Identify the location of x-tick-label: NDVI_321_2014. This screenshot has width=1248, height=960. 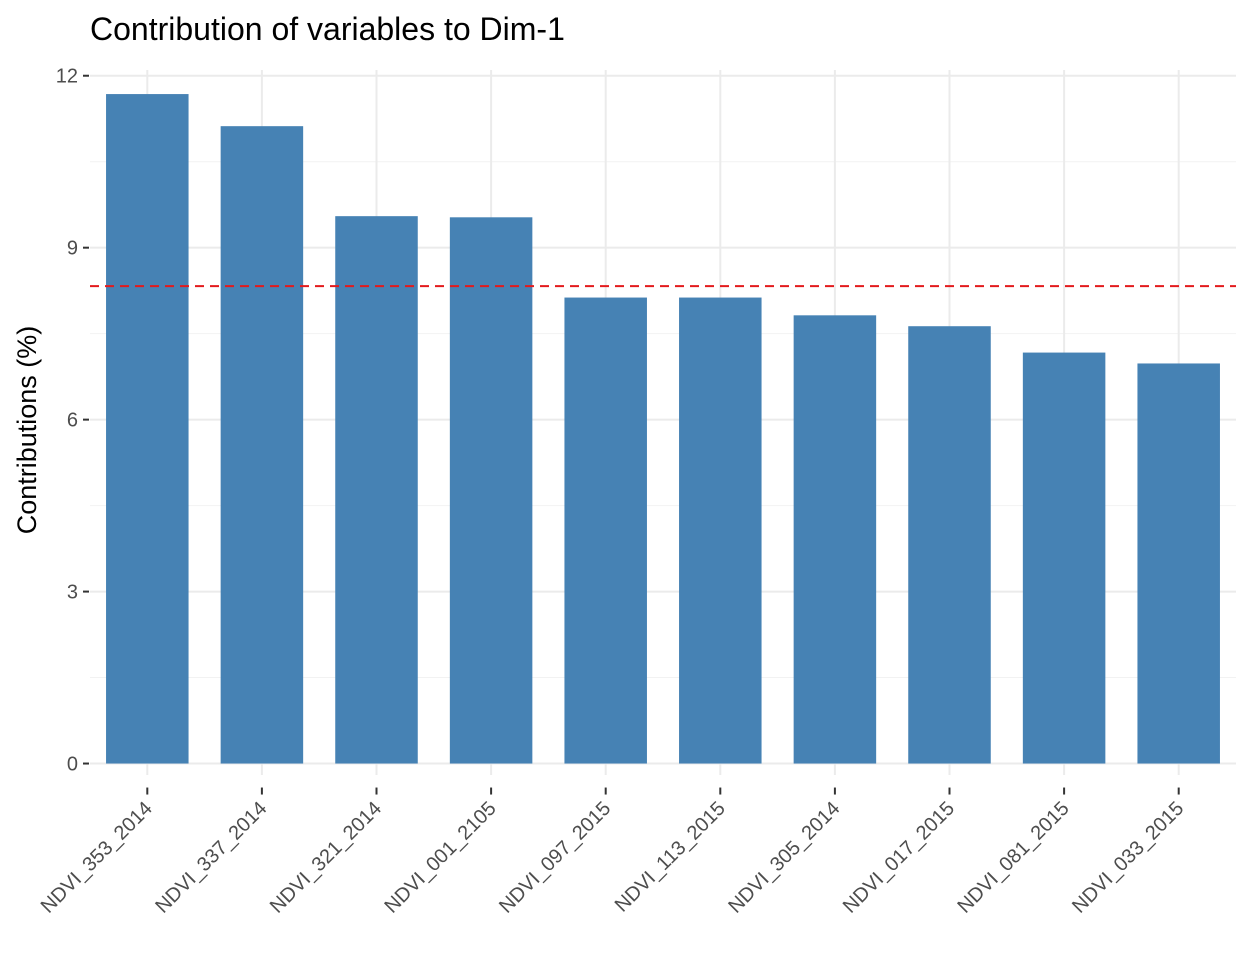
(326, 858).